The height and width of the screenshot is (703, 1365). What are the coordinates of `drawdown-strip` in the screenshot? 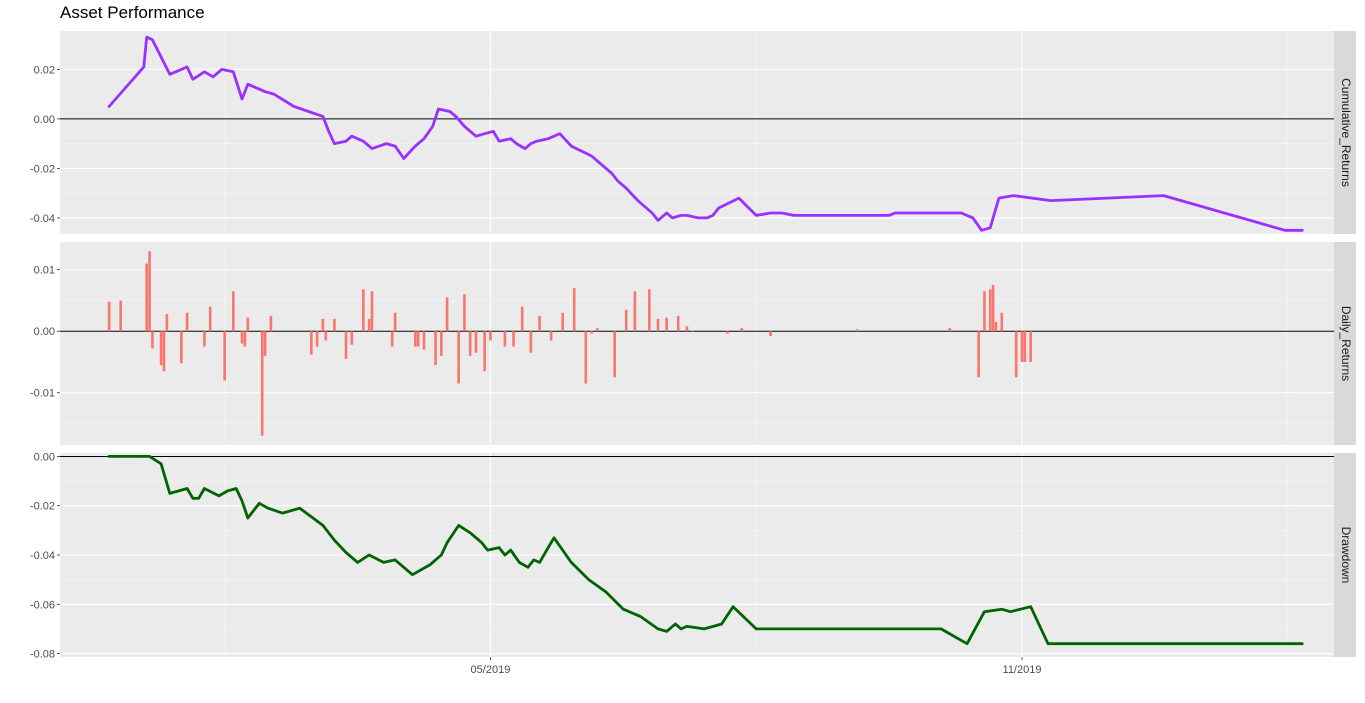 It's located at (1345, 555).